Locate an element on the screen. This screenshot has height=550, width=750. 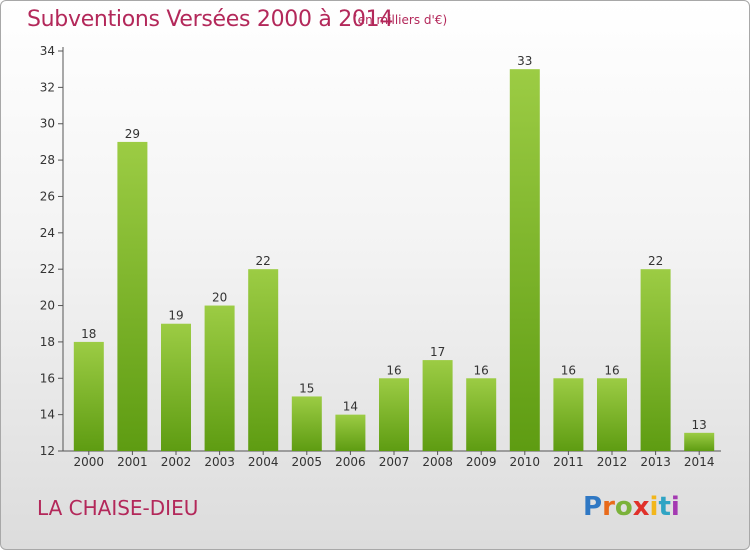
bar-value-label: 29 is located at coordinates (132, 134).